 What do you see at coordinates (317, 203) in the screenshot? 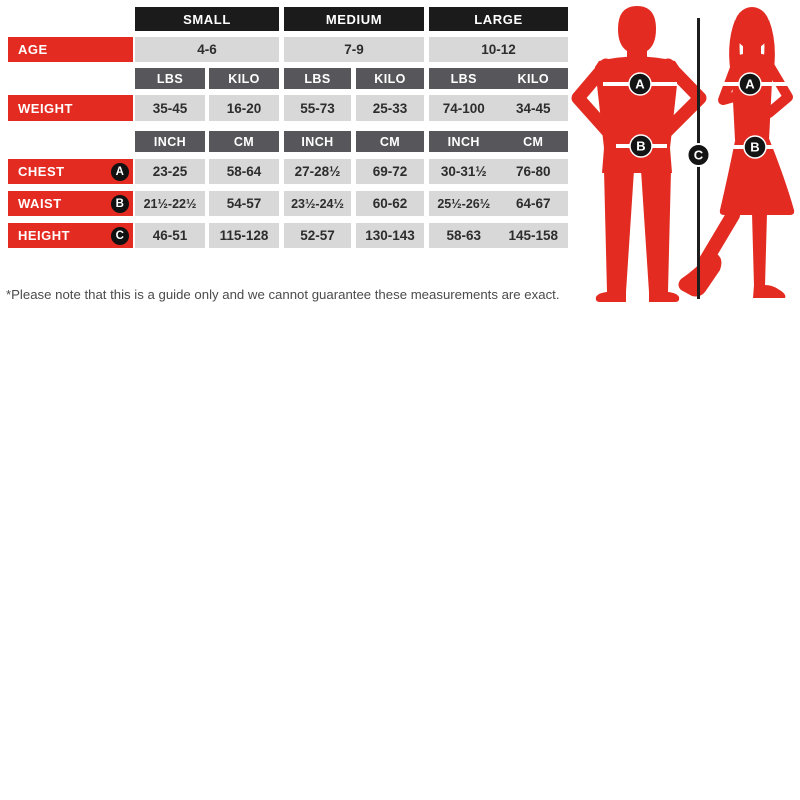
I see `cell-waist-medium-inch: 23½-24½` at bounding box center [317, 203].